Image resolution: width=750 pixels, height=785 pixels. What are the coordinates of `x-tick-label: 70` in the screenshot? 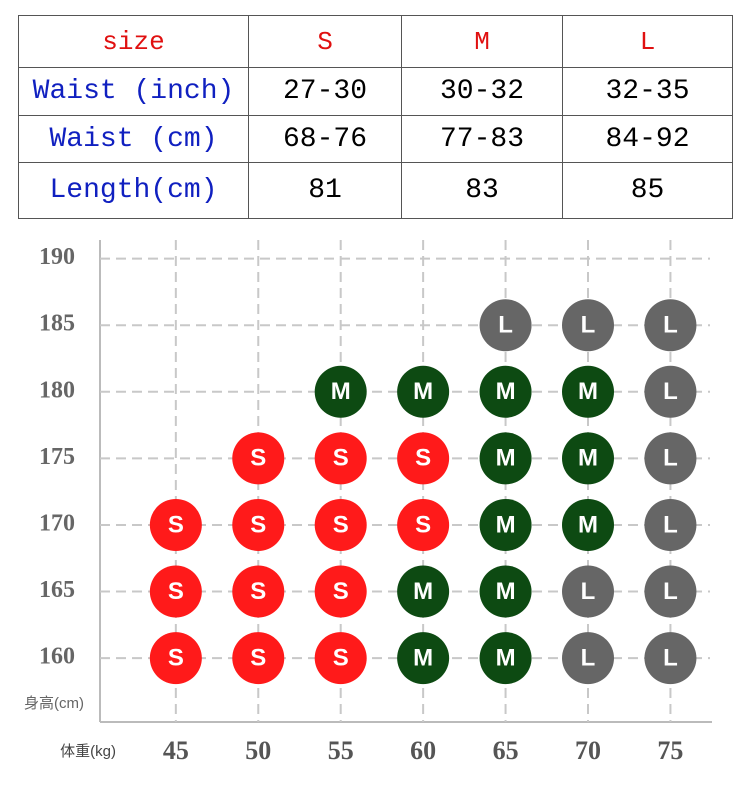 It's located at (588, 750).